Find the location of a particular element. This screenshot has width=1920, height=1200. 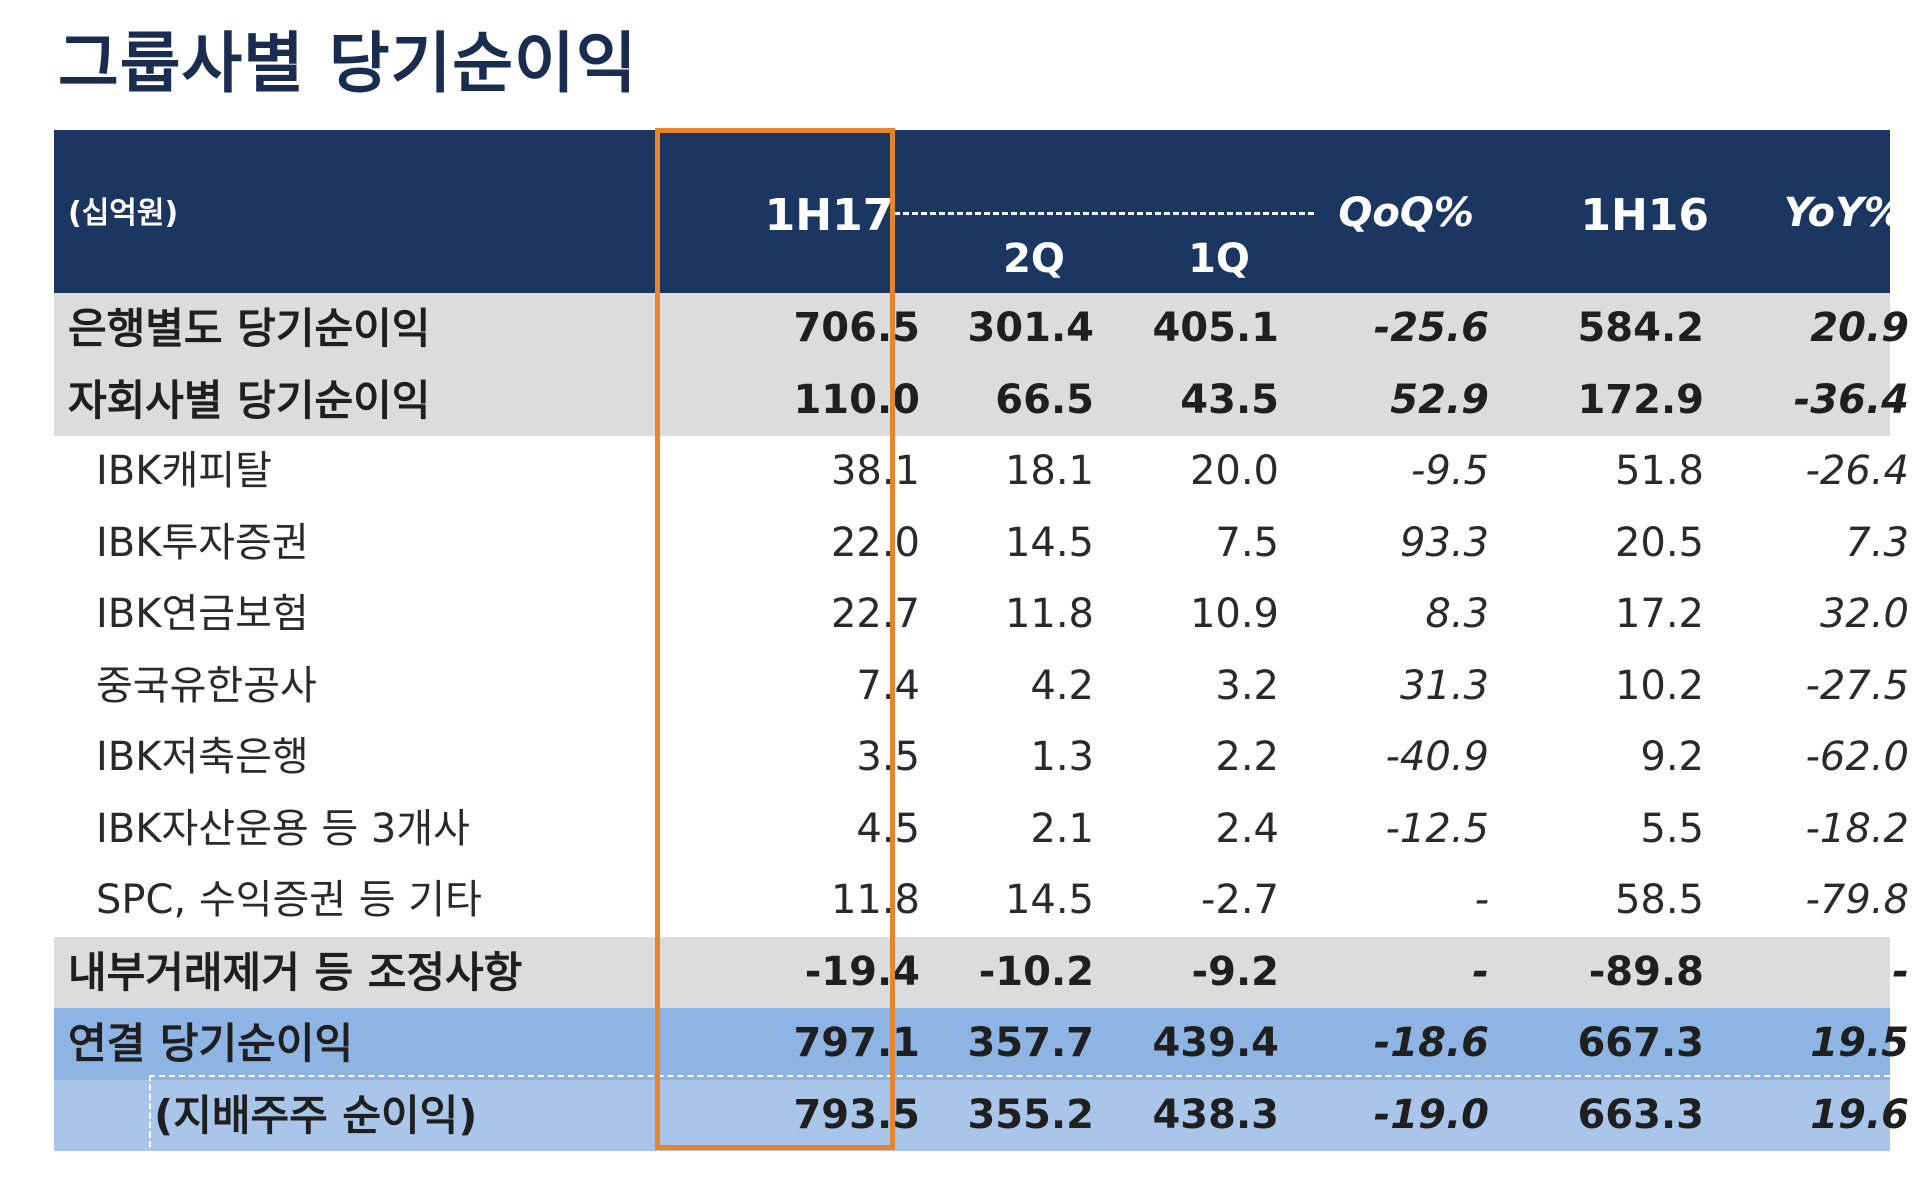

value-1q: -9.2 is located at coordinates (1235, 971).